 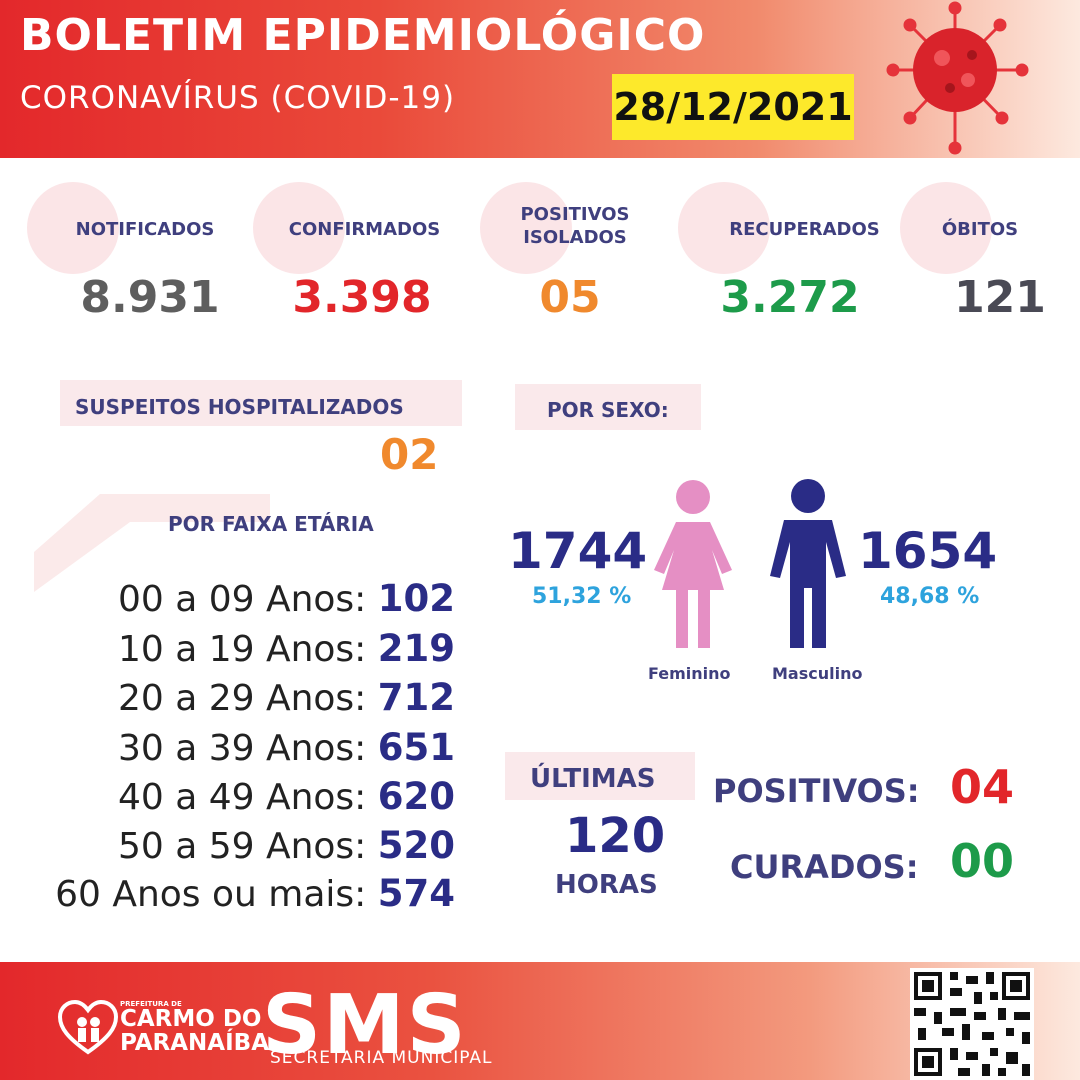 What do you see at coordinates (972, 1024) in the screenshot?
I see `qr-code-icon` at bounding box center [972, 1024].